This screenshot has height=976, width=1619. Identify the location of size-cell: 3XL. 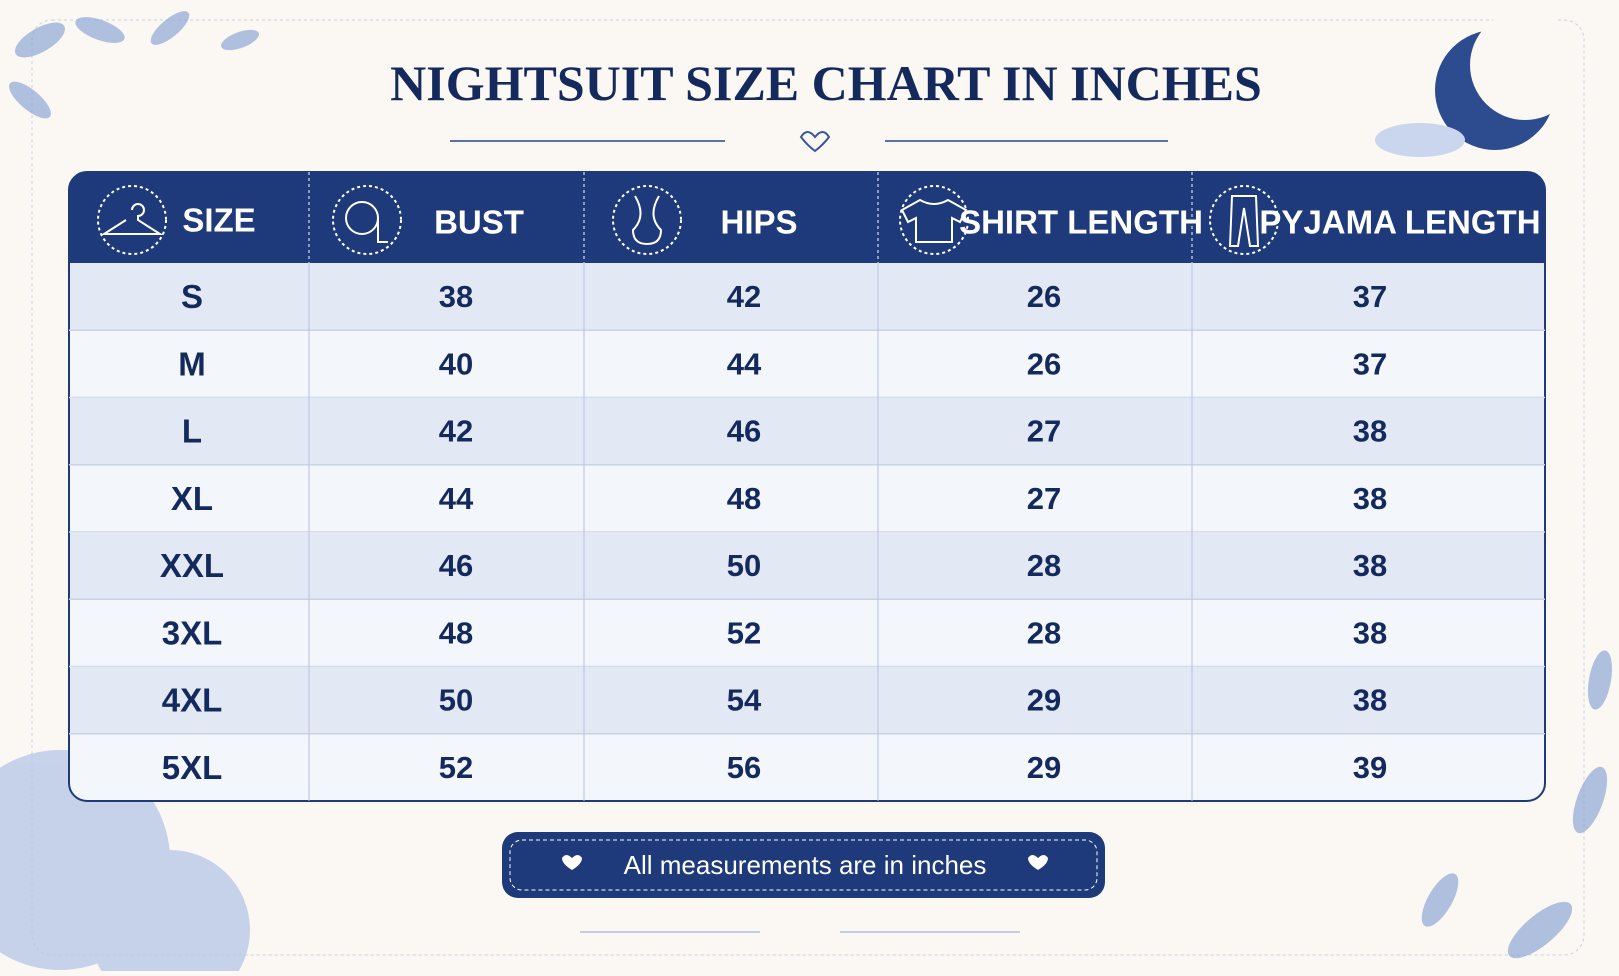
(192, 632).